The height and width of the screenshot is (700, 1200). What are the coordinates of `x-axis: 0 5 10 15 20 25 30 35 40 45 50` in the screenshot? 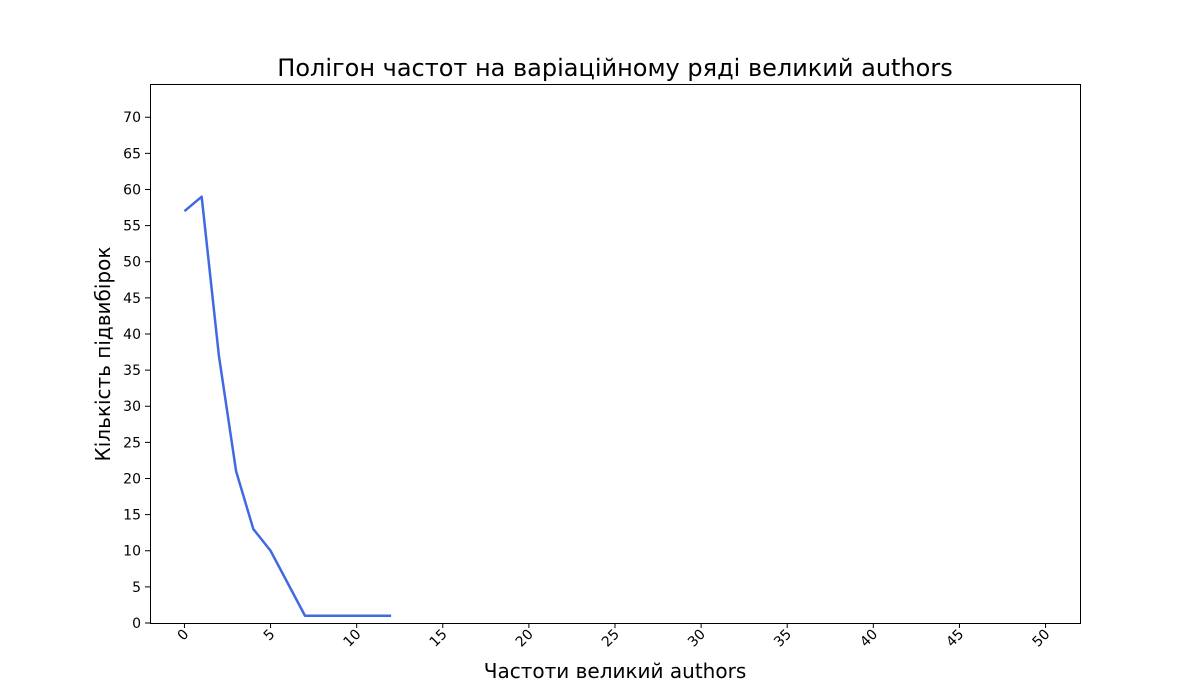 It's located at (614, 637).